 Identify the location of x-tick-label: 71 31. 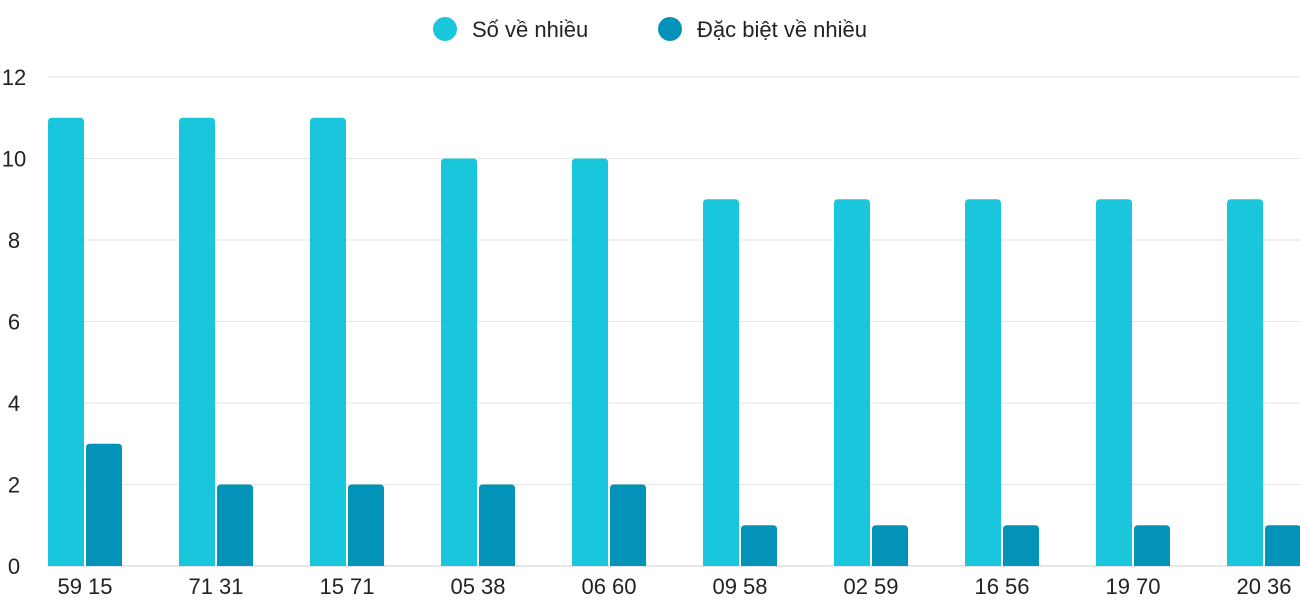
(215, 586).